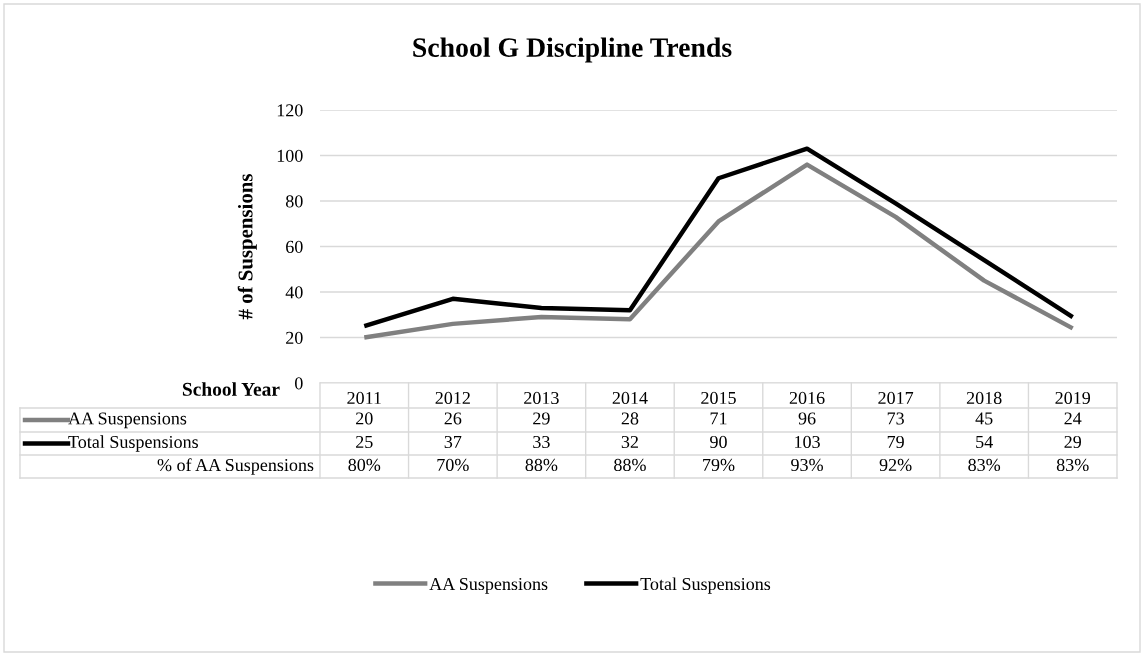  Describe the element at coordinates (807, 442) in the screenshot. I see `data-label: 103` at that location.